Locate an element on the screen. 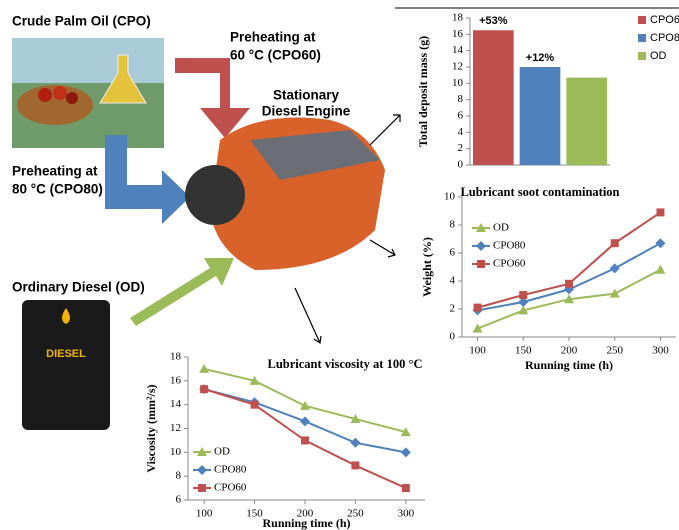 Image resolution: width=679 pixels, height=530 pixels. annotation: +53% is located at coordinates (493, 21).